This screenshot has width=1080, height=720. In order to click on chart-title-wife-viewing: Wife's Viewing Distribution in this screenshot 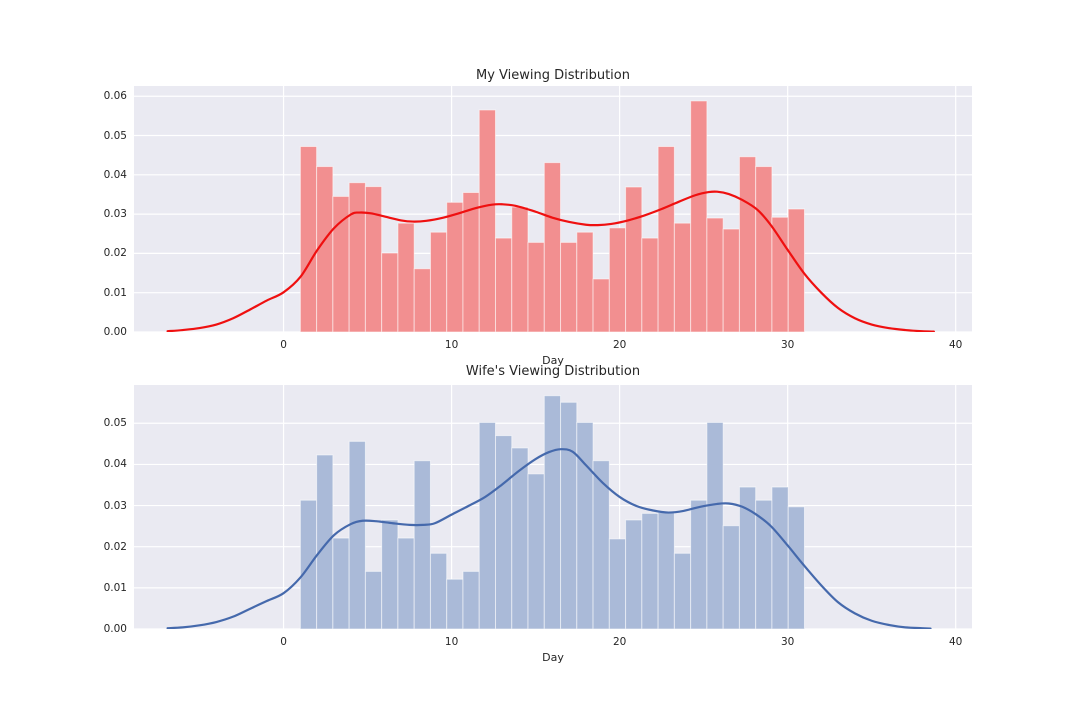, I will do `click(553, 371)`.